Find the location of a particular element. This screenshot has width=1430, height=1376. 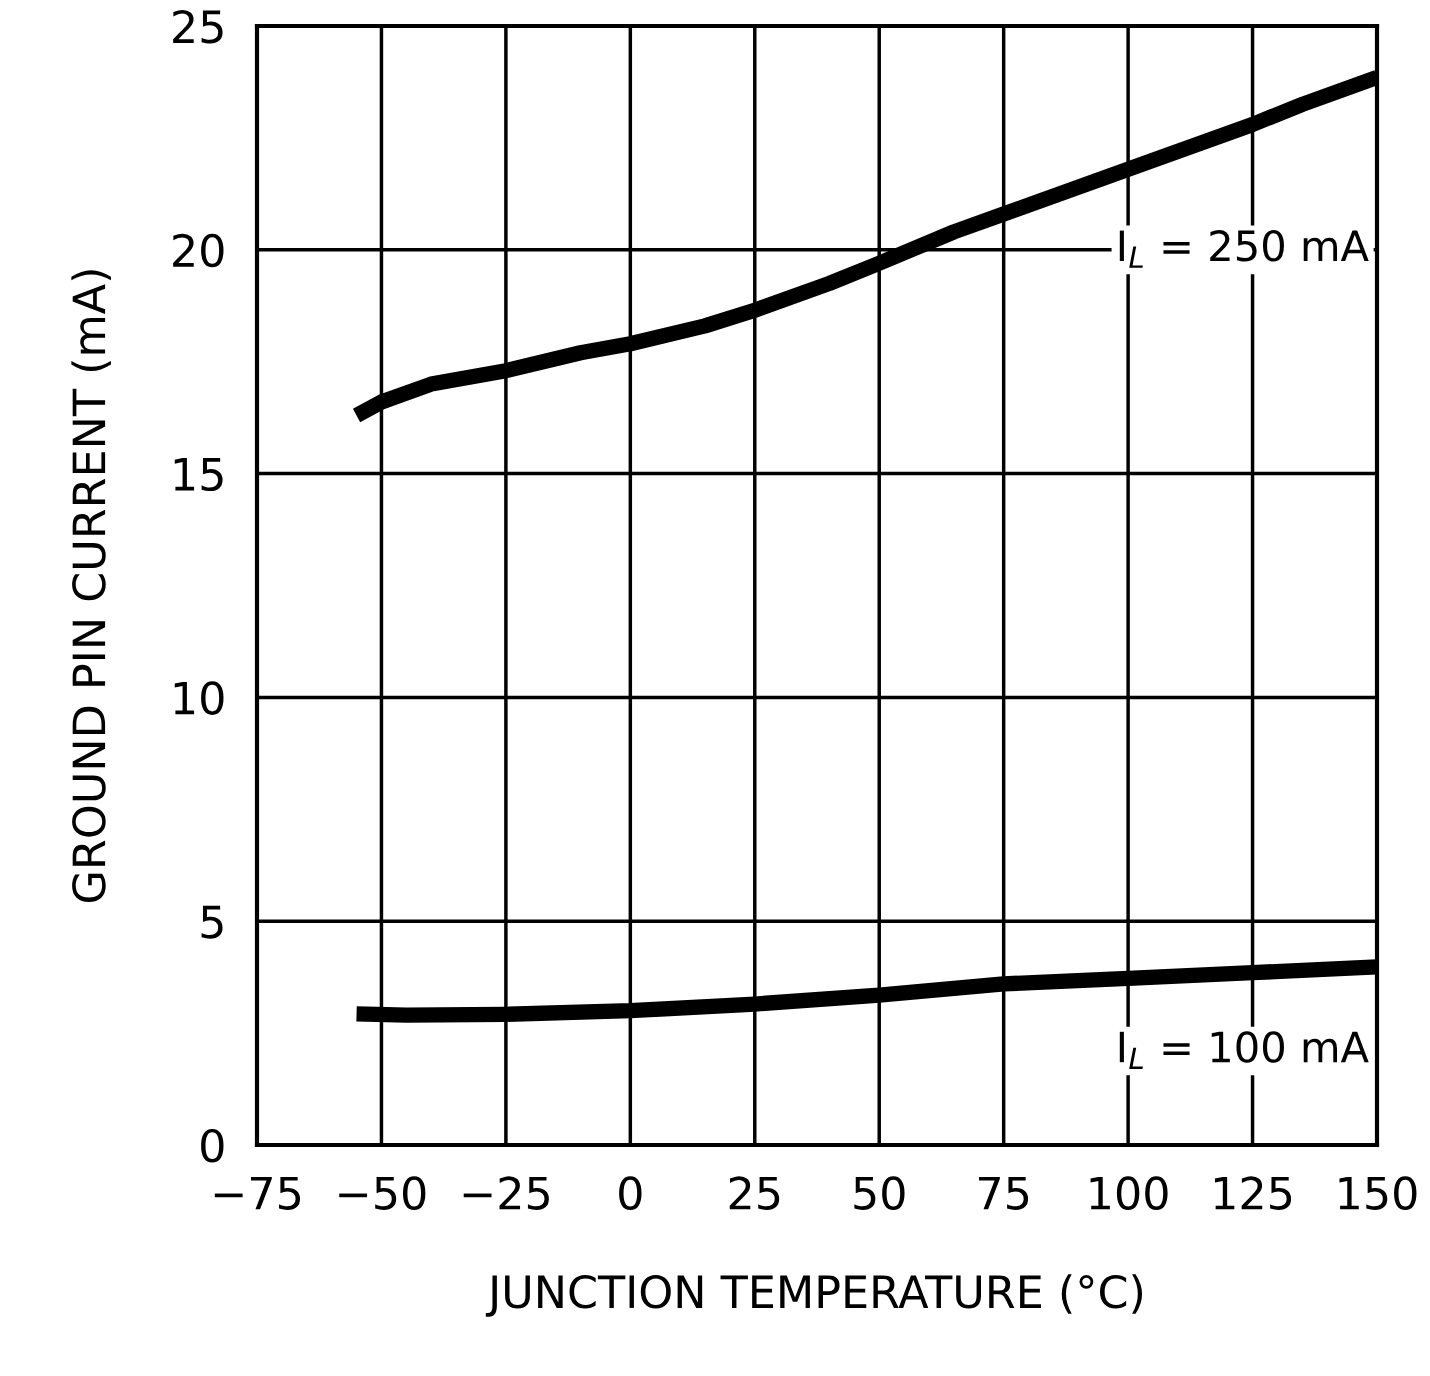

x-tick-label: −50 is located at coordinates (382, 1193).